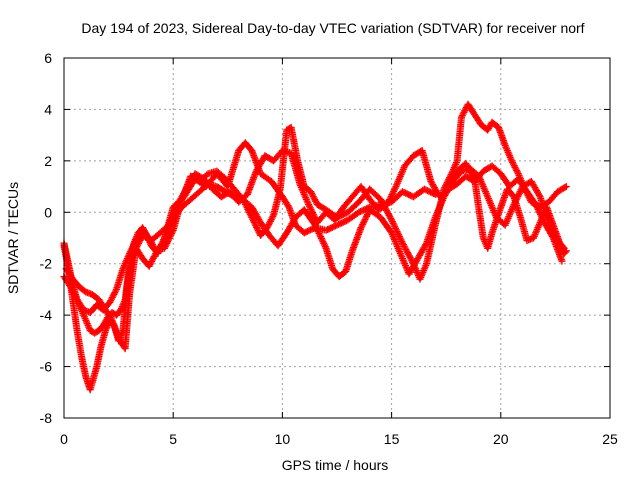 This screenshot has width=640, height=480. Describe the element at coordinates (48, 109) in the screenshot. I see `y-tick-label: 4` at that location.